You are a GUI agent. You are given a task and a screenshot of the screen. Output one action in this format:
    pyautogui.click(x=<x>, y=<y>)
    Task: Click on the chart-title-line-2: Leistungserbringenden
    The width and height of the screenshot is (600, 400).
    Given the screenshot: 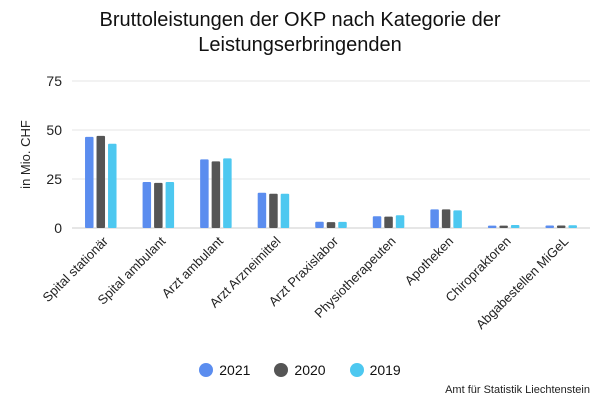 What is the action you would take?
    pyautogui.click(x=300, y=45)
    